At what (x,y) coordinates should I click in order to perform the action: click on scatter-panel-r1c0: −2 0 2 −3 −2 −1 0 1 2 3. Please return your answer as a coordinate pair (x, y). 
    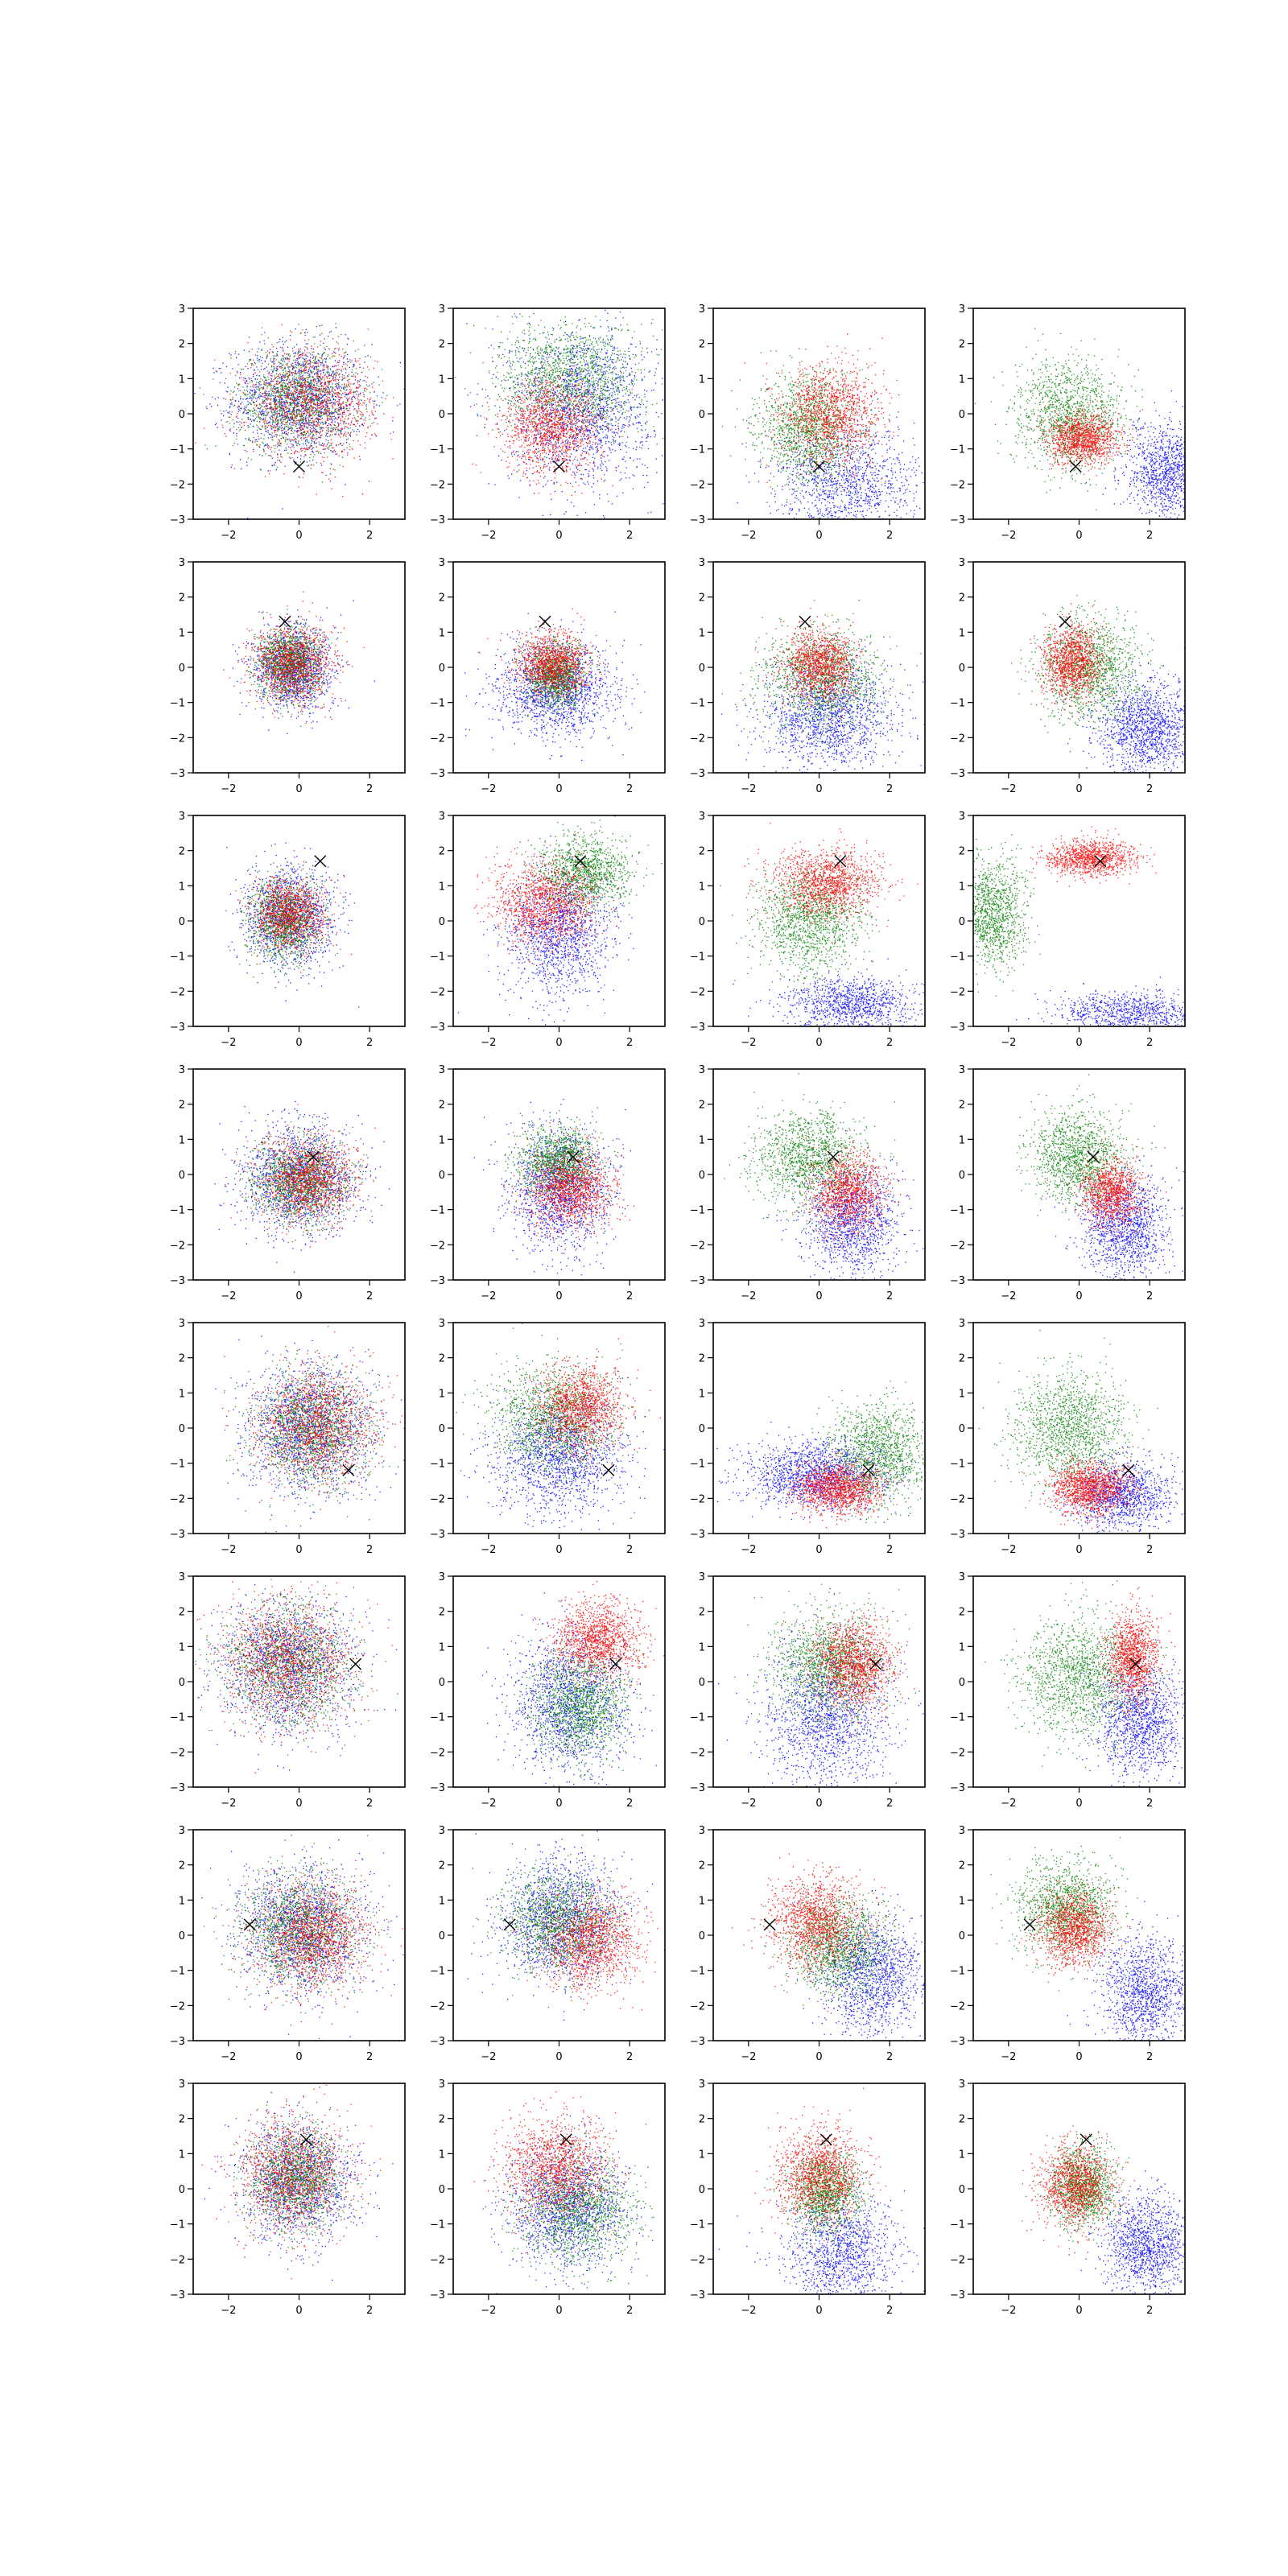
    Looking at the image, I should click on (288, 676).